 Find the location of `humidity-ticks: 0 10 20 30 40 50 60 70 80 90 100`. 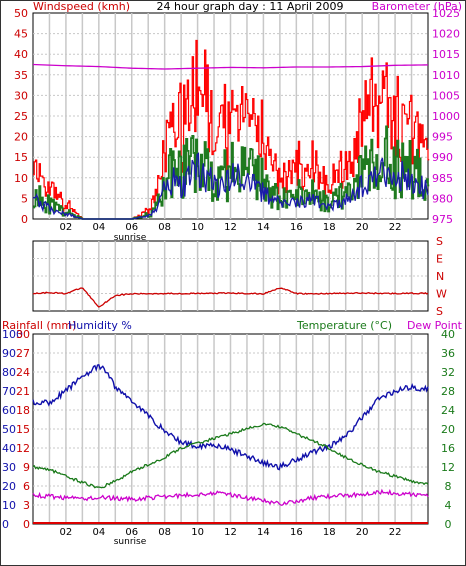

humidity-ticks: 0 10 20 30 40 50 60 70 80 90 100 is located at coordinates (12, 429).